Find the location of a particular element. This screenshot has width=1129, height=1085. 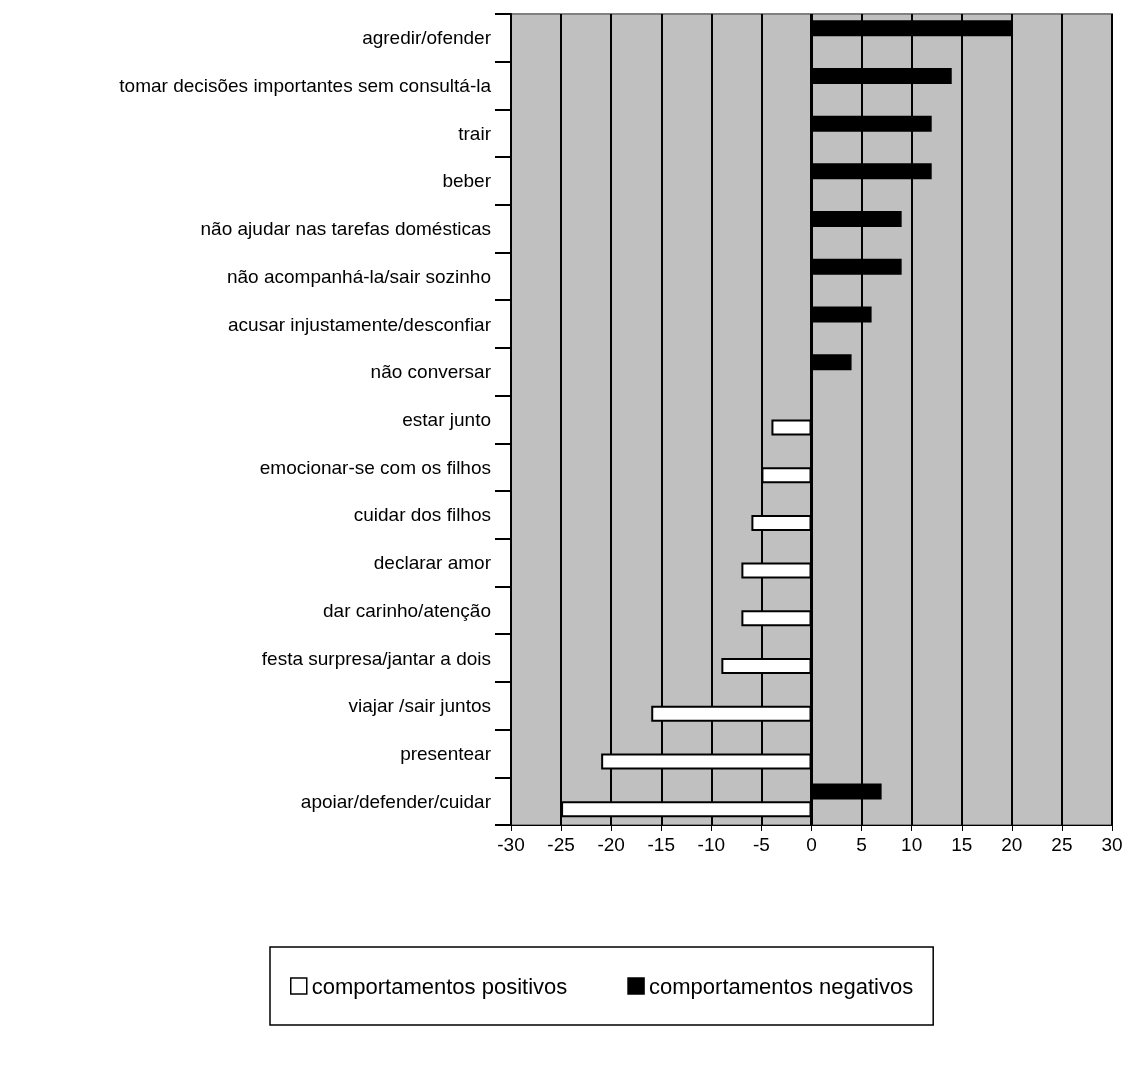

x-tick-label: 10 is located at coordinates (912, 844).